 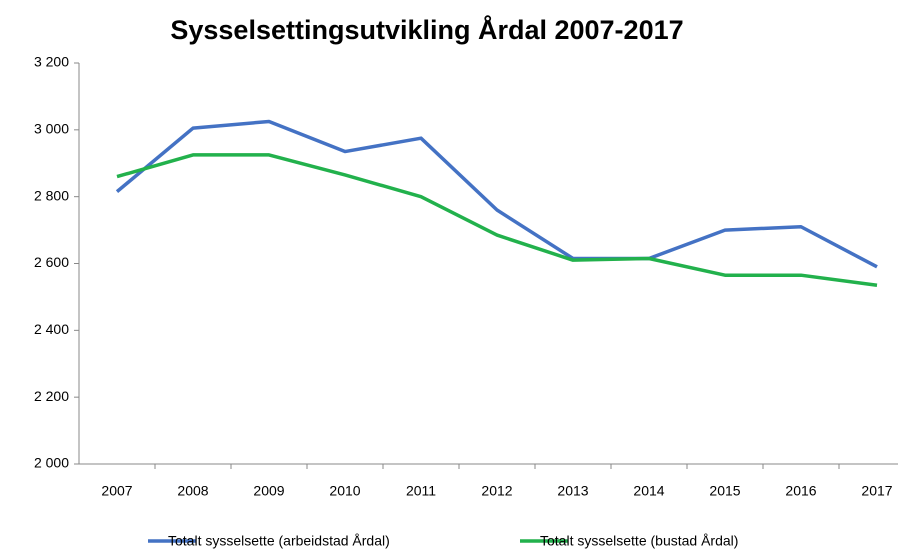 What do you see at coordinates (724, 491) in the screenshot?
I see `x-tick-label: 2015` at bounding box center [724, 491].